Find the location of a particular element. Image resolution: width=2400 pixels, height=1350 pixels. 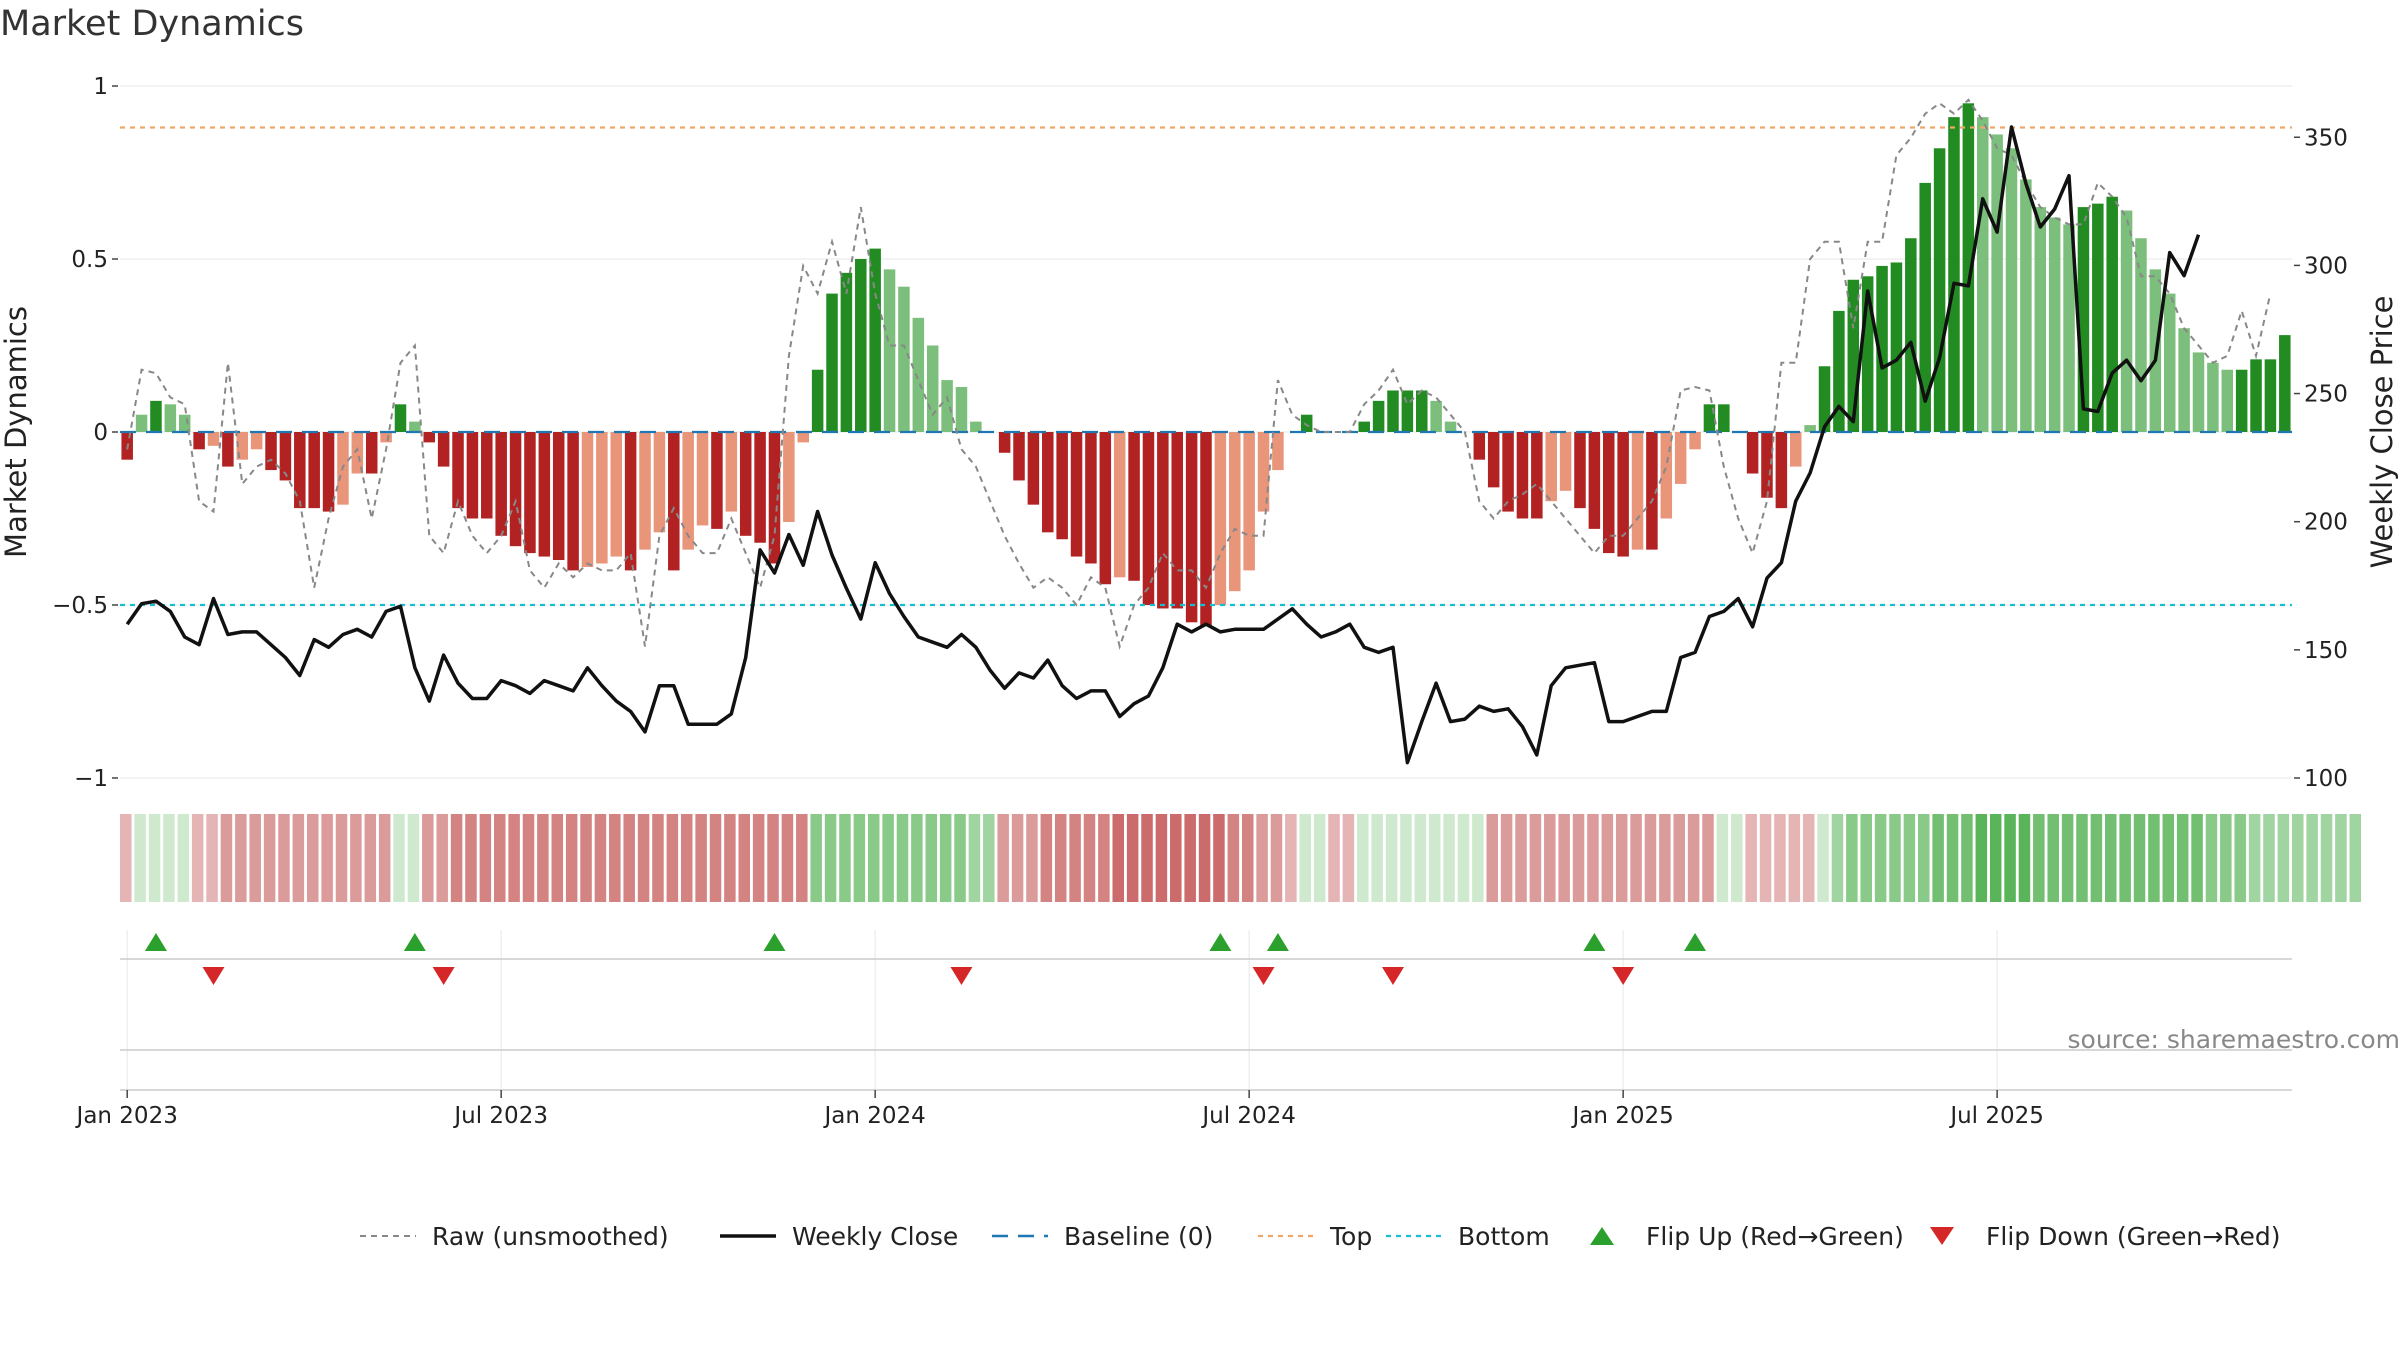

x-tick-label: Jul 2025 is located at coordinates (1996, 1116).